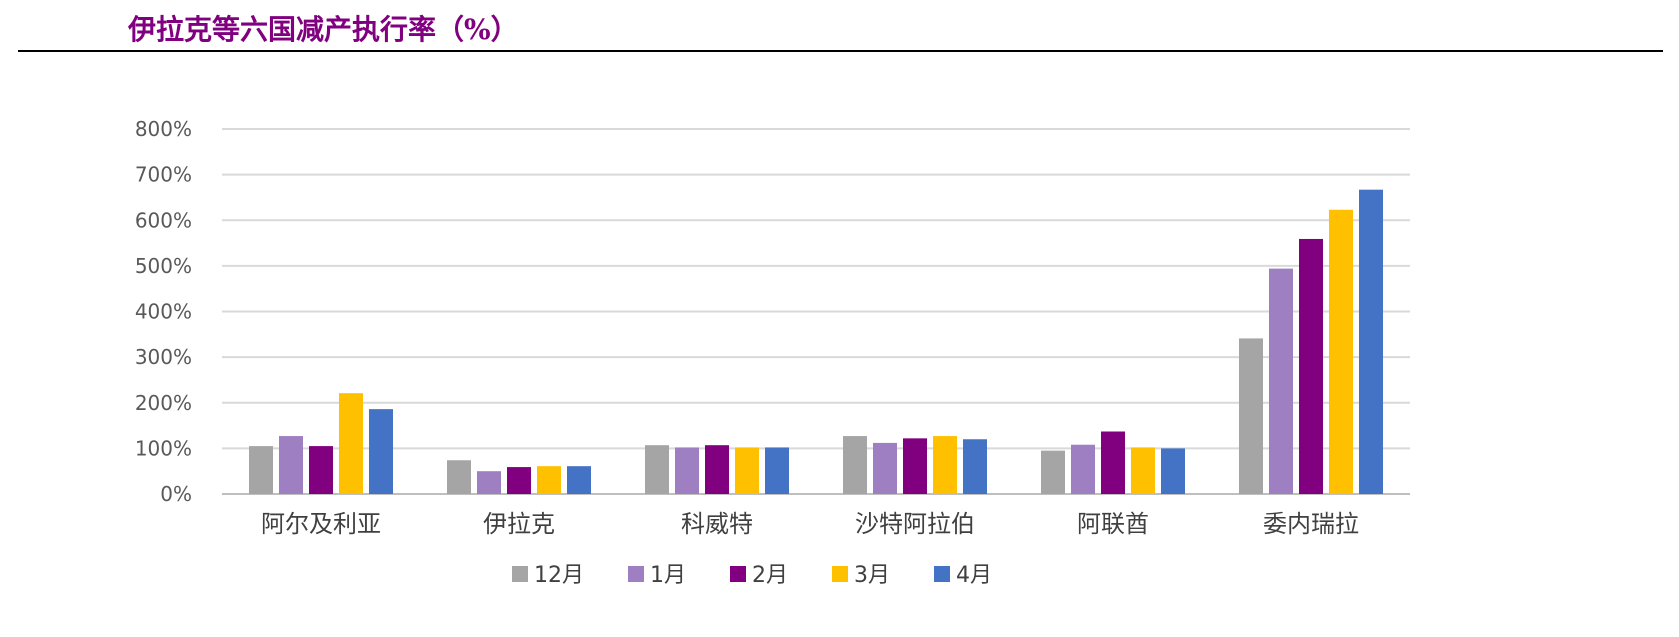 This screenshot has width=1679, height=637. What do you see at coordinates (163, 312) in the screenshot?
I see `y-tick-label: 400%` at bounding box center [163, 312].